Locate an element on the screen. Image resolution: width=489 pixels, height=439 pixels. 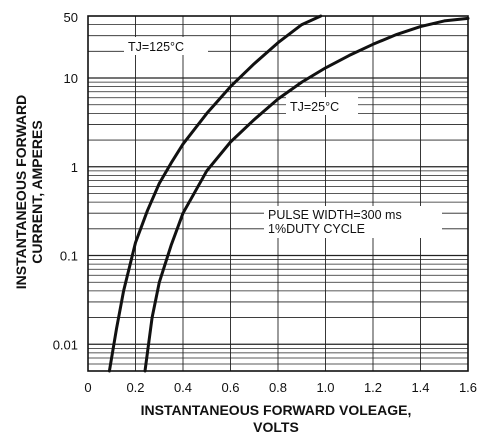
y-tick-label: 10 is located at coordinates (71, 78).